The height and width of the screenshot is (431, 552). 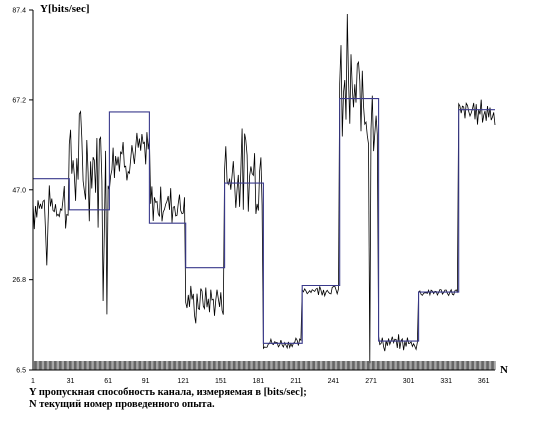 What do you see at coordinates (295, 381) in the screenshot?
I see `x-tick-label: 211` at bounding box center [295, 381].